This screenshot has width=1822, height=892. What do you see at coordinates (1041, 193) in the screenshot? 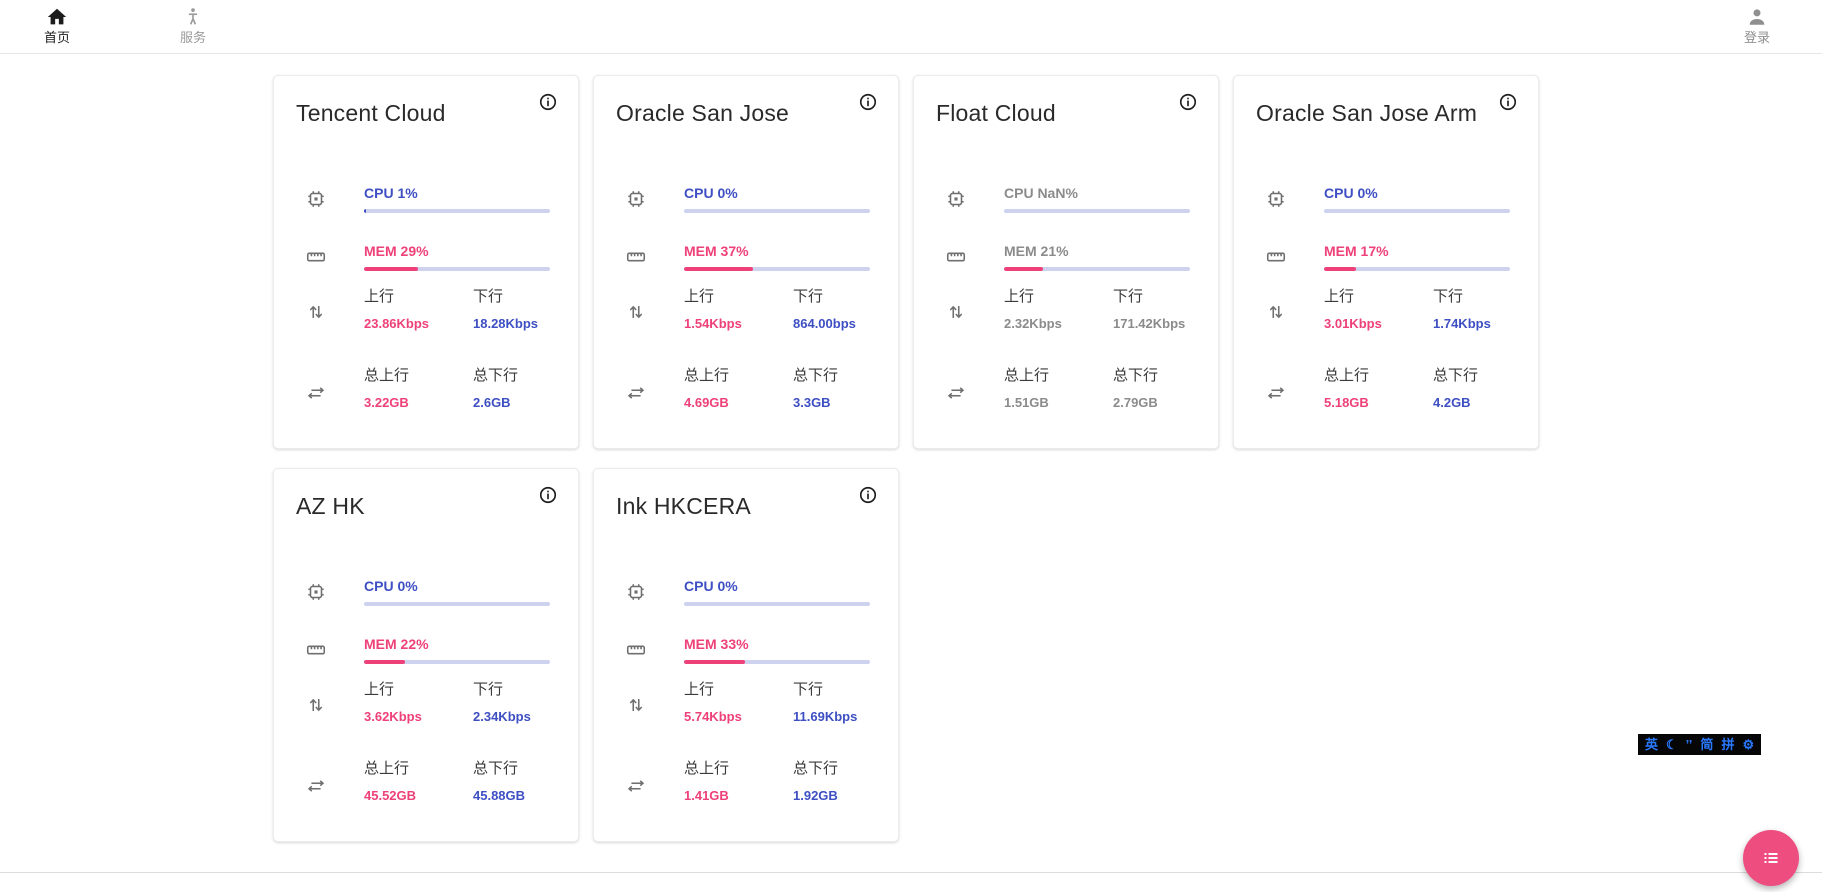
I see `cpu-usage-text: CPU NaN%` at bounding box center [1041, 193].